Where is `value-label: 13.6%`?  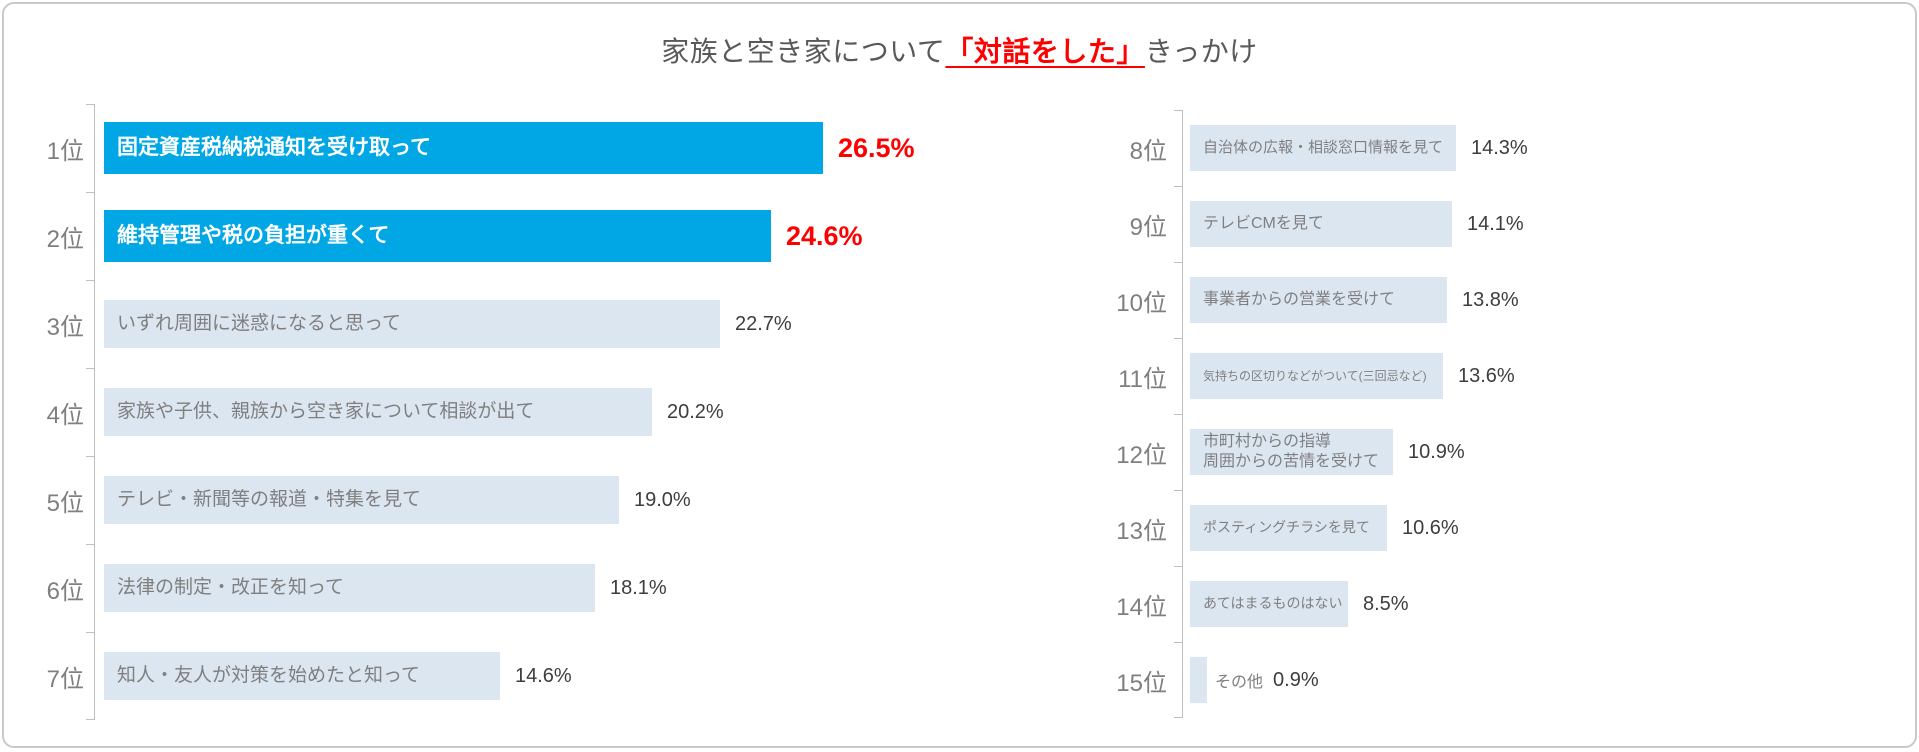
value-label: 13.6% is located at coordinates (1486, 375).